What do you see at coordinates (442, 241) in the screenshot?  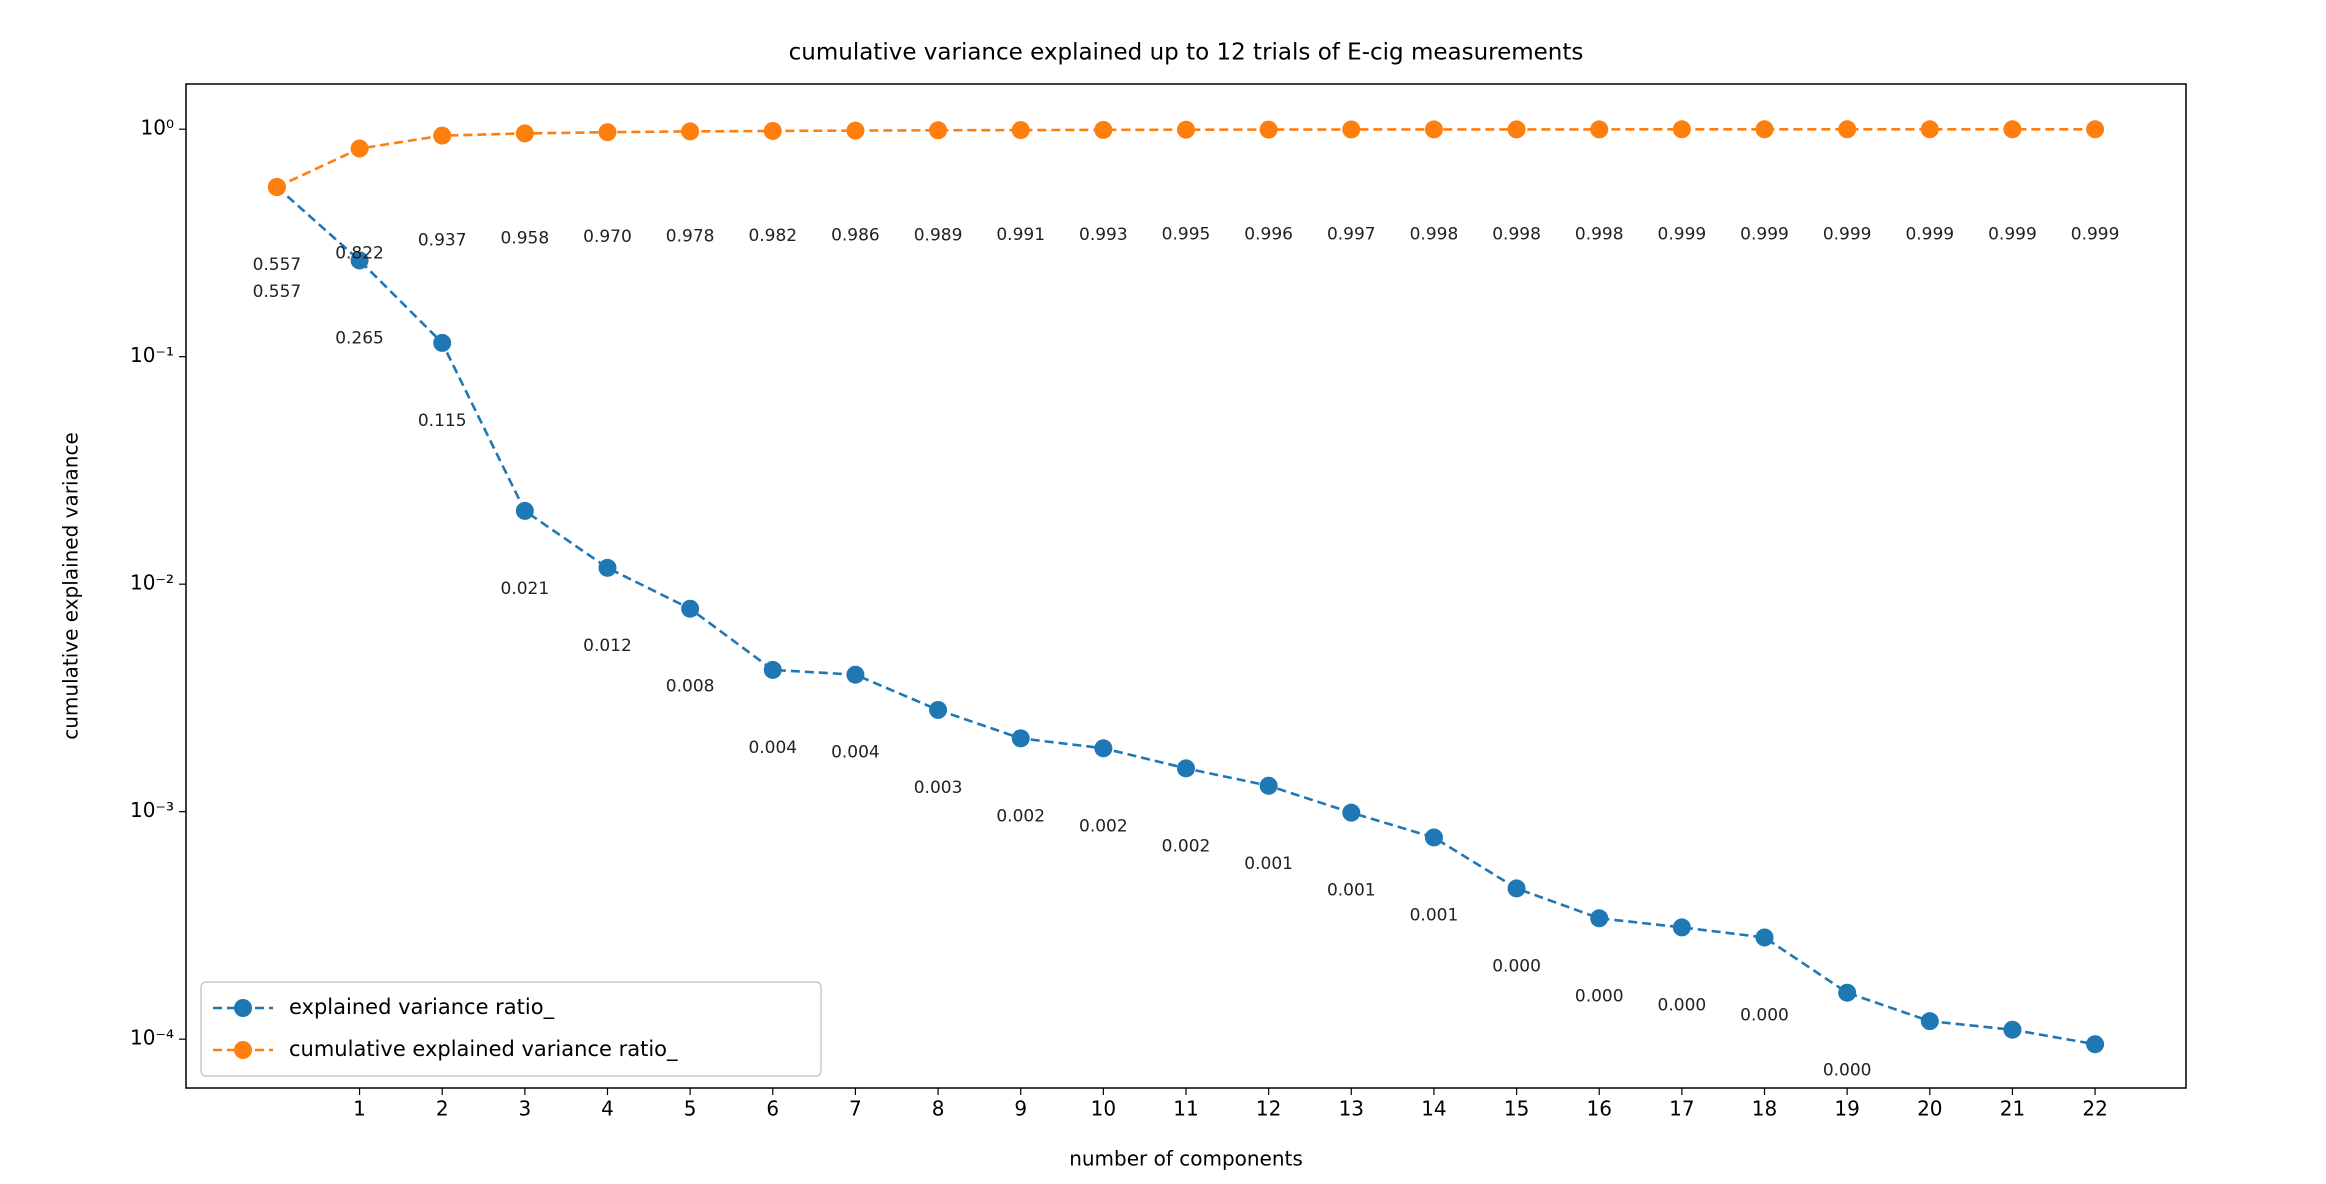 I see `data-label: 0.937` at bounding box center [442, 241].